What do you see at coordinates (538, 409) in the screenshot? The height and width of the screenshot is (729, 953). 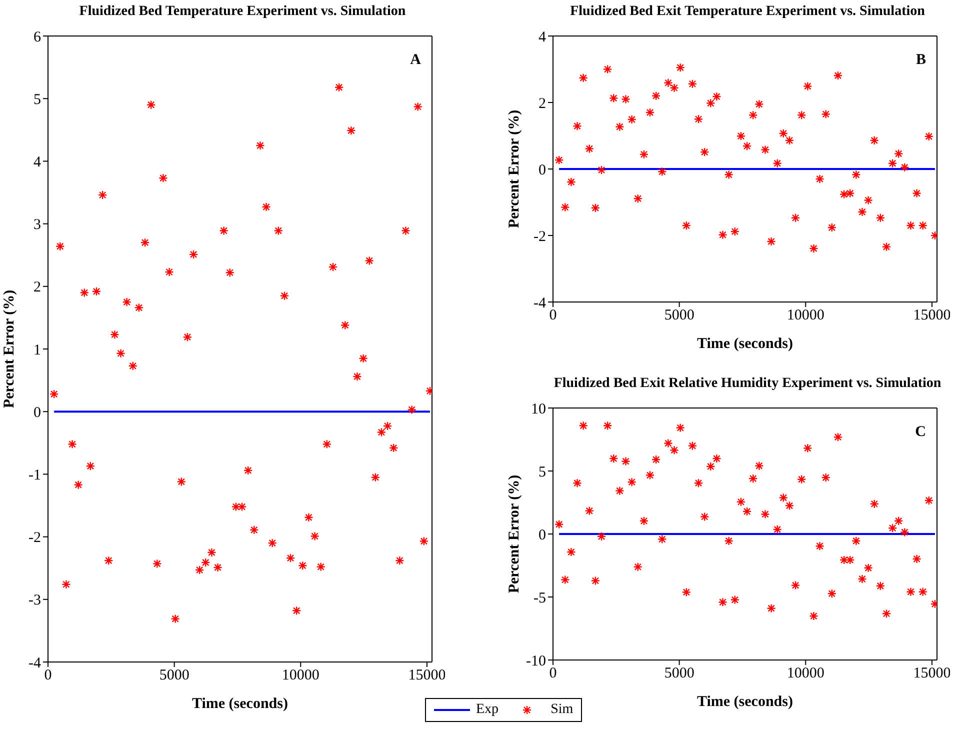 I see `y-tick-label: 10` at bounding box center [538, 409].